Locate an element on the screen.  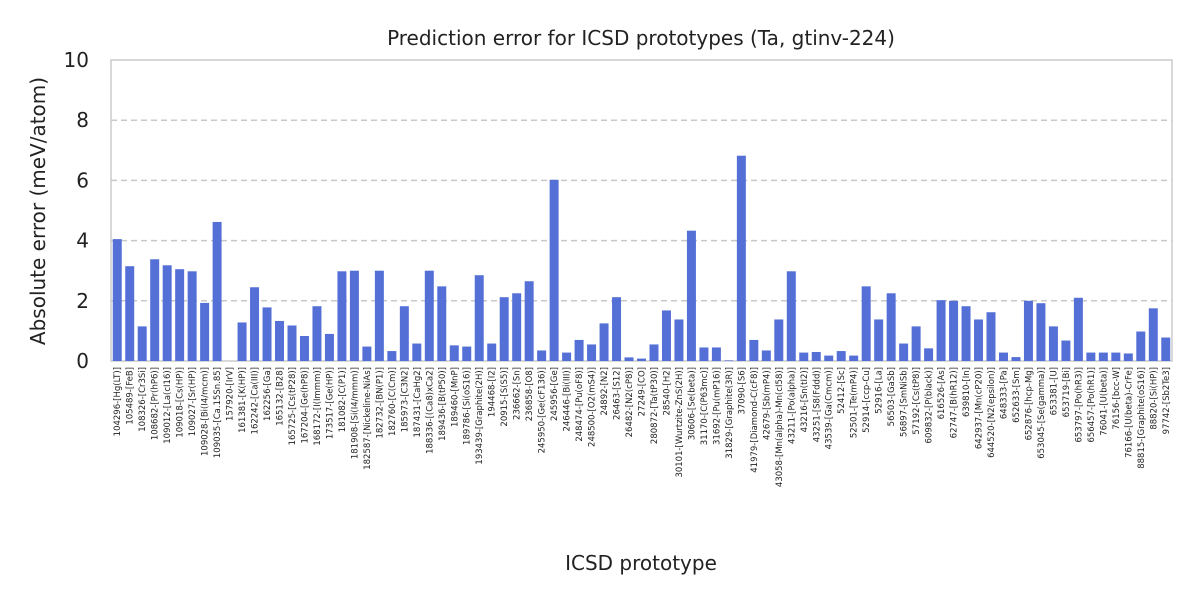
x-tick-label: 609832-[P(black)] is located at coordinates (930, 405).